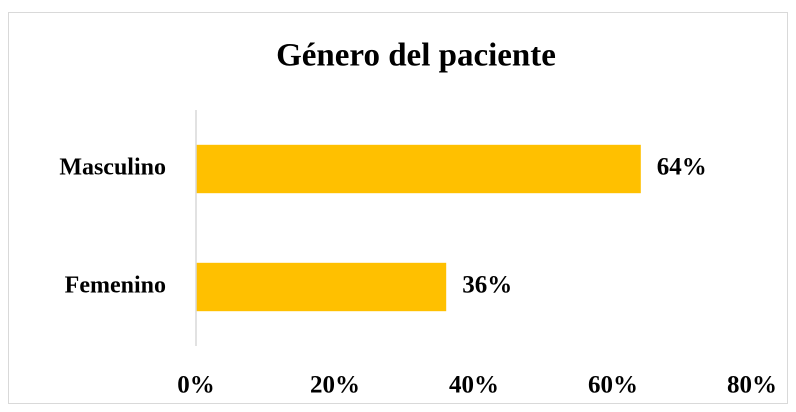 This screenshot has height=412, width=796. I want to click on x-tick-label: 80%, so click(752, 385).